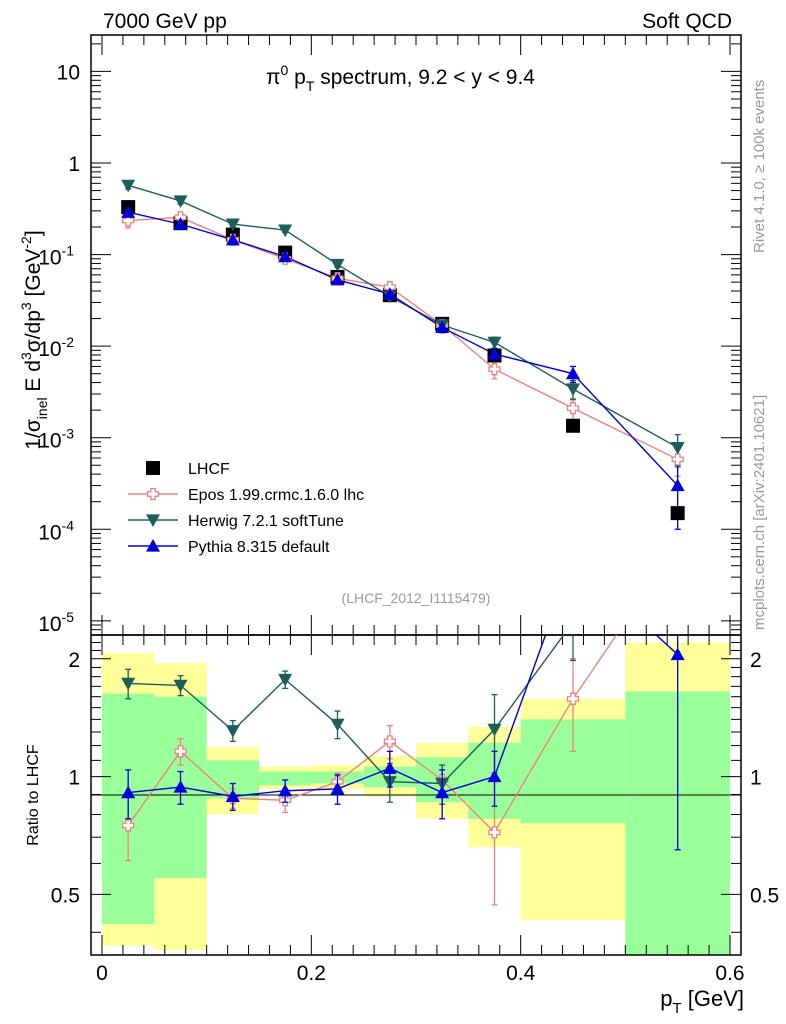 The image size is (786, 1024). What do you see at coordinates (400, 78) in the screenshot?
I see `chart-title: π0 pT spectrum, 9.2 < y < 9.4` at bounding box center [400, 78].